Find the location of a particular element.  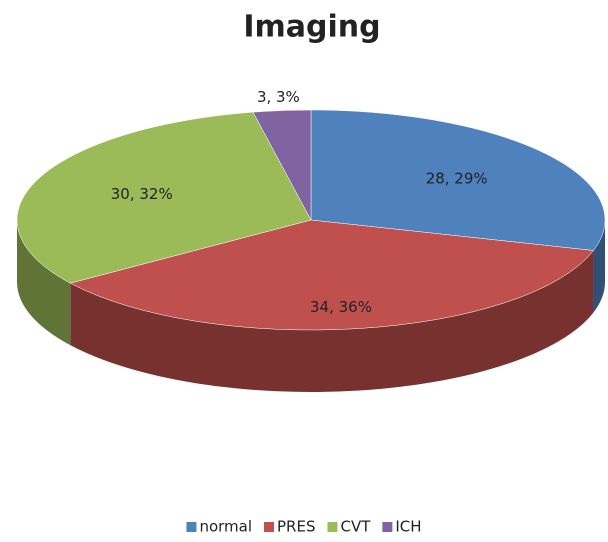

data-label: 3, 3% is located at coordinates (278, 97).